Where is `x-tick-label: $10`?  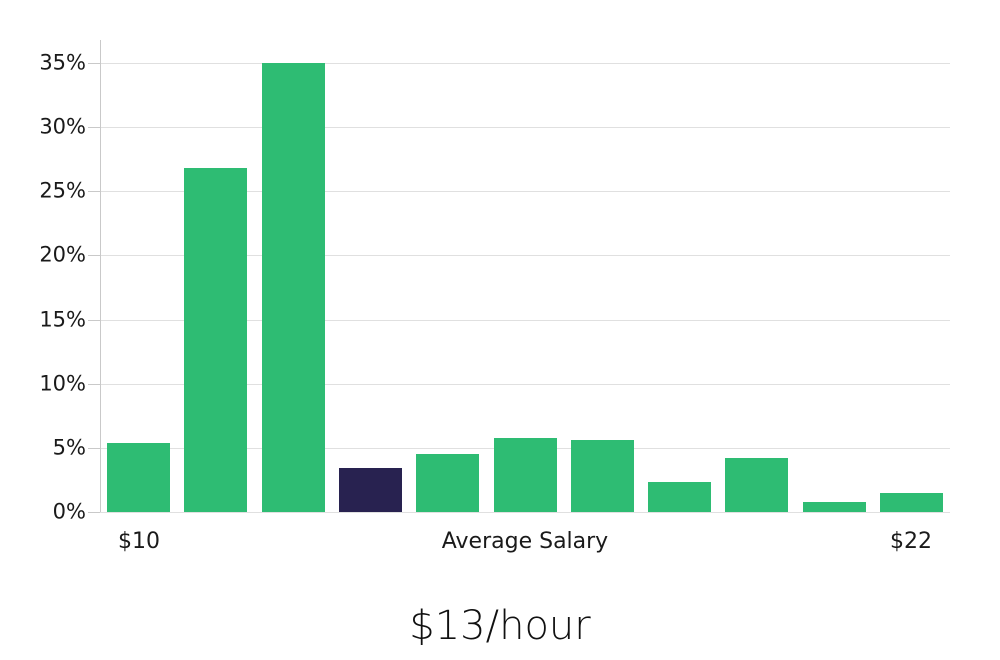
x-tick-label: $10 is located at coordinates (139, 541).